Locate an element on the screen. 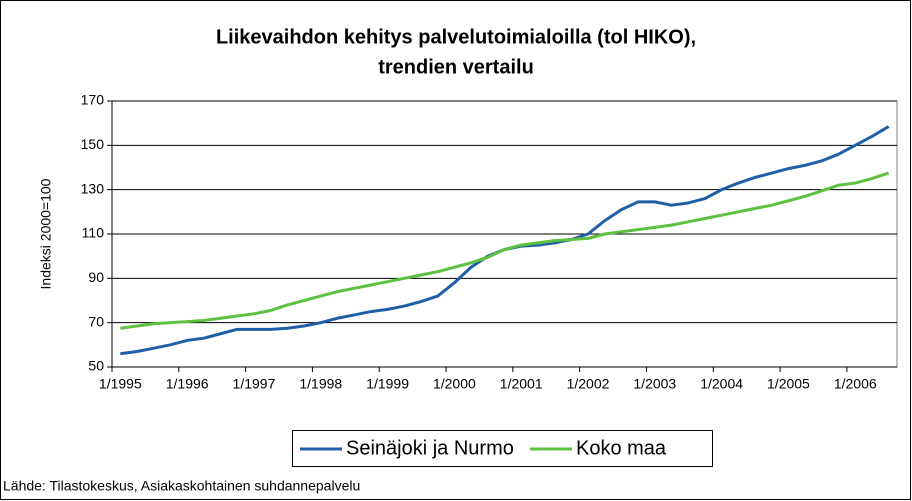  legend-label: Seinäjoki ja Nurmo is located at coordinates (430, 448).